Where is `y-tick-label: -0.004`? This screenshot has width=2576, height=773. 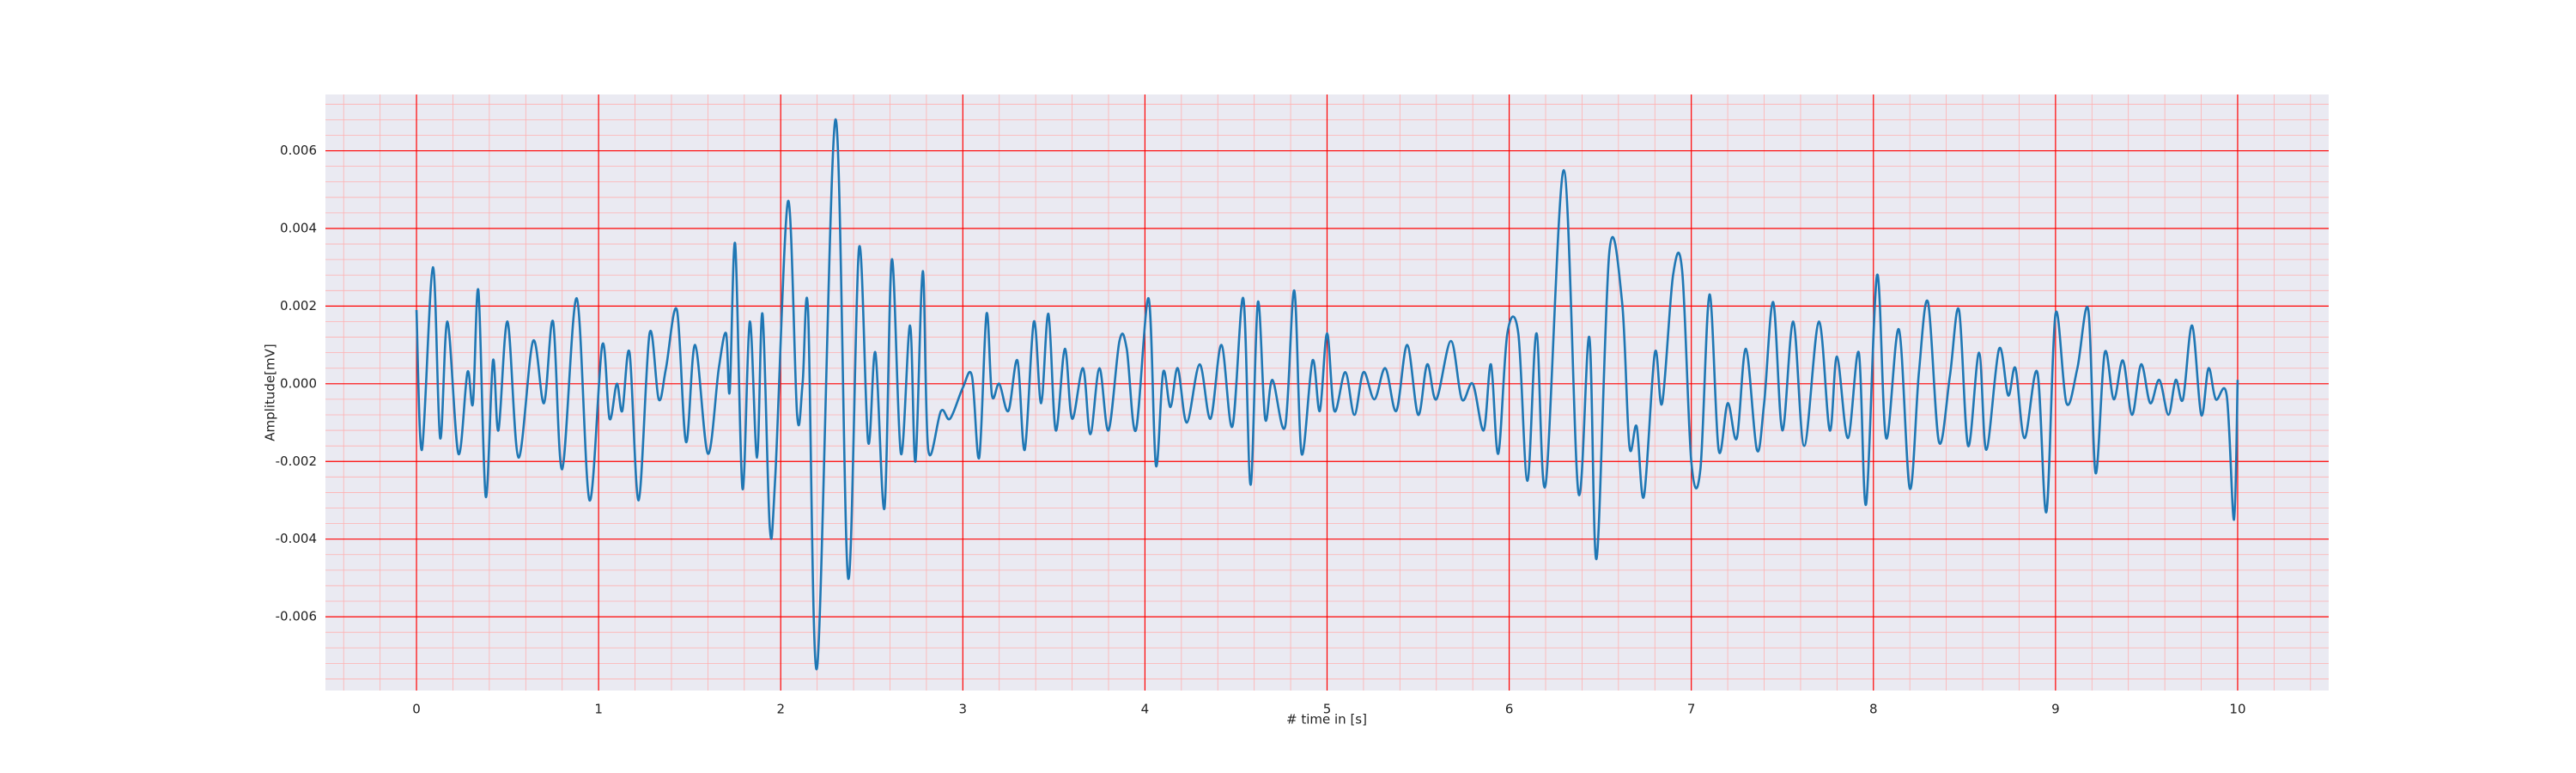
y-tick-label: -0.004 is located at coordinates (296, 538).